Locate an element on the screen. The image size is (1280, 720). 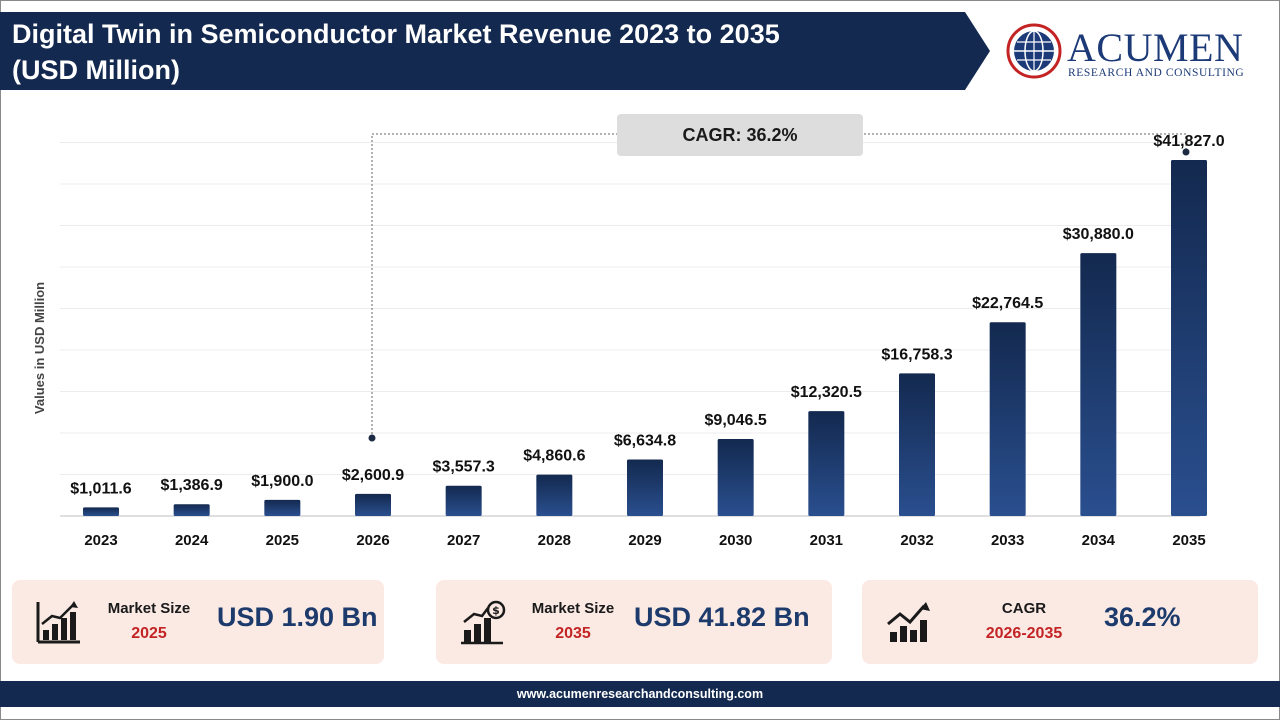
card-year: 2035 is located at coordinates (573, 633).